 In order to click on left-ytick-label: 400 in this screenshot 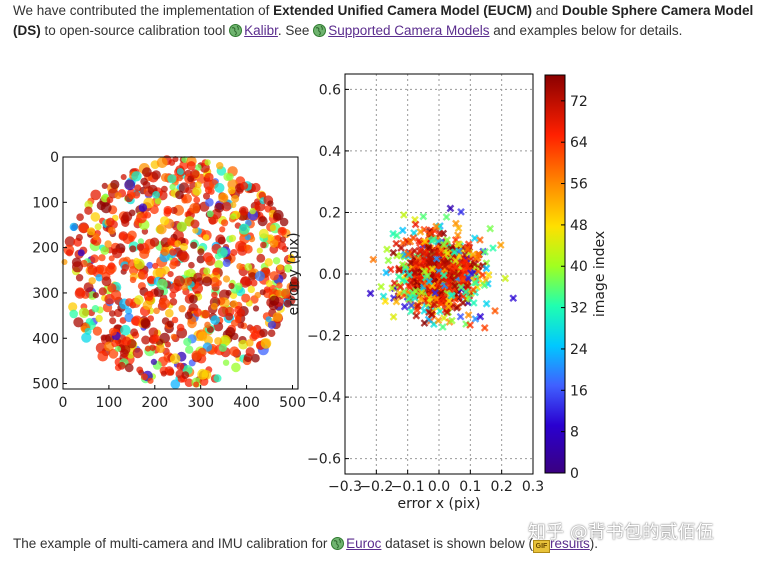, I will do `click(45, 339)`.